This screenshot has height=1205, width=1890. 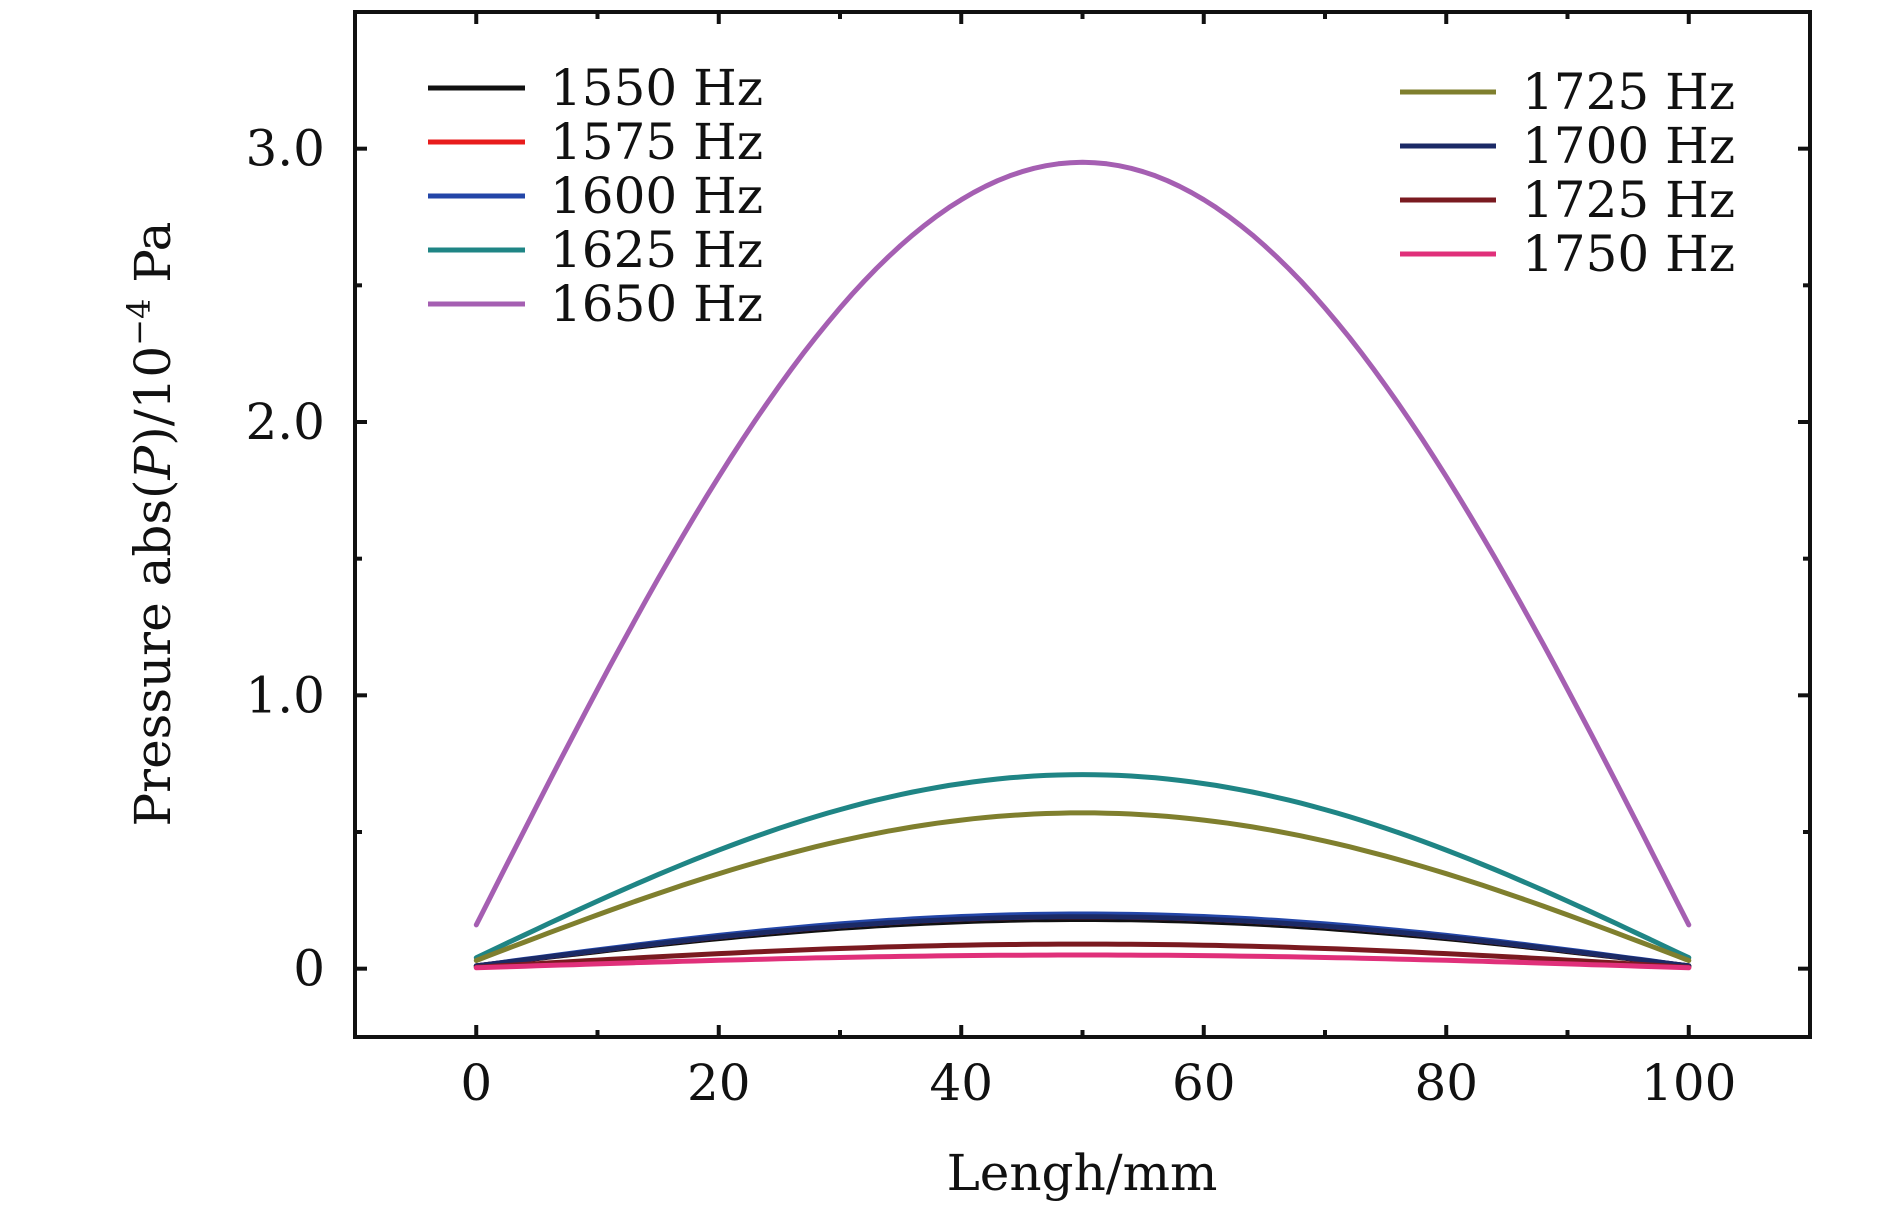 I want to click on legend-entry-4: 1650 Hz, so click(x=595, y=304).